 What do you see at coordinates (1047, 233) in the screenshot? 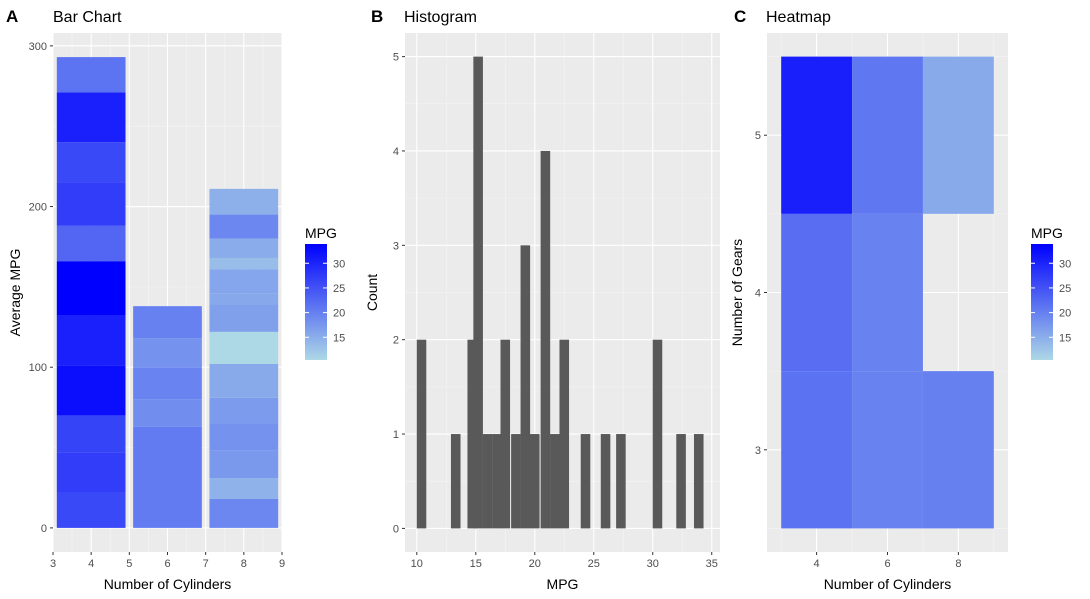
I see `legend-title: MPG` at bounding box center [1047, 233].